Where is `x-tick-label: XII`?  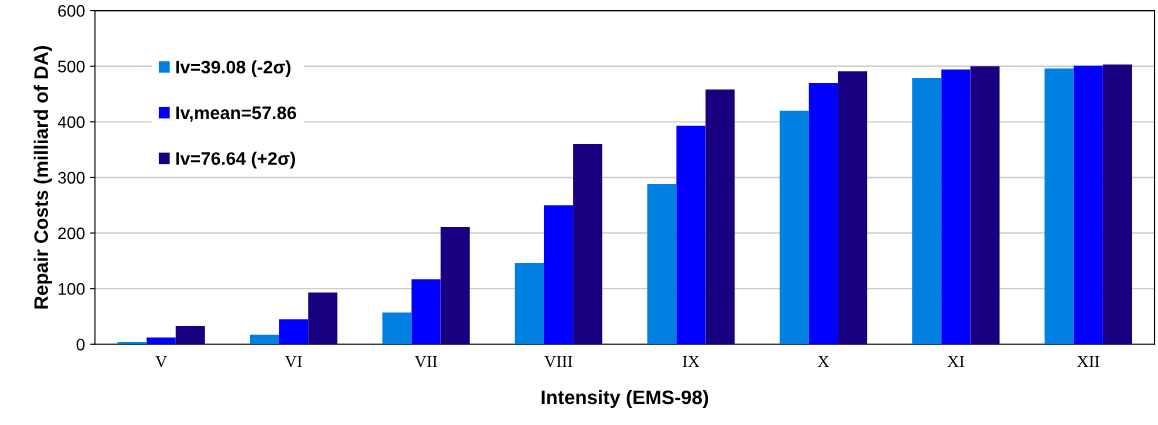
x-tick-label: XII is located at coordinates (1088, 361).